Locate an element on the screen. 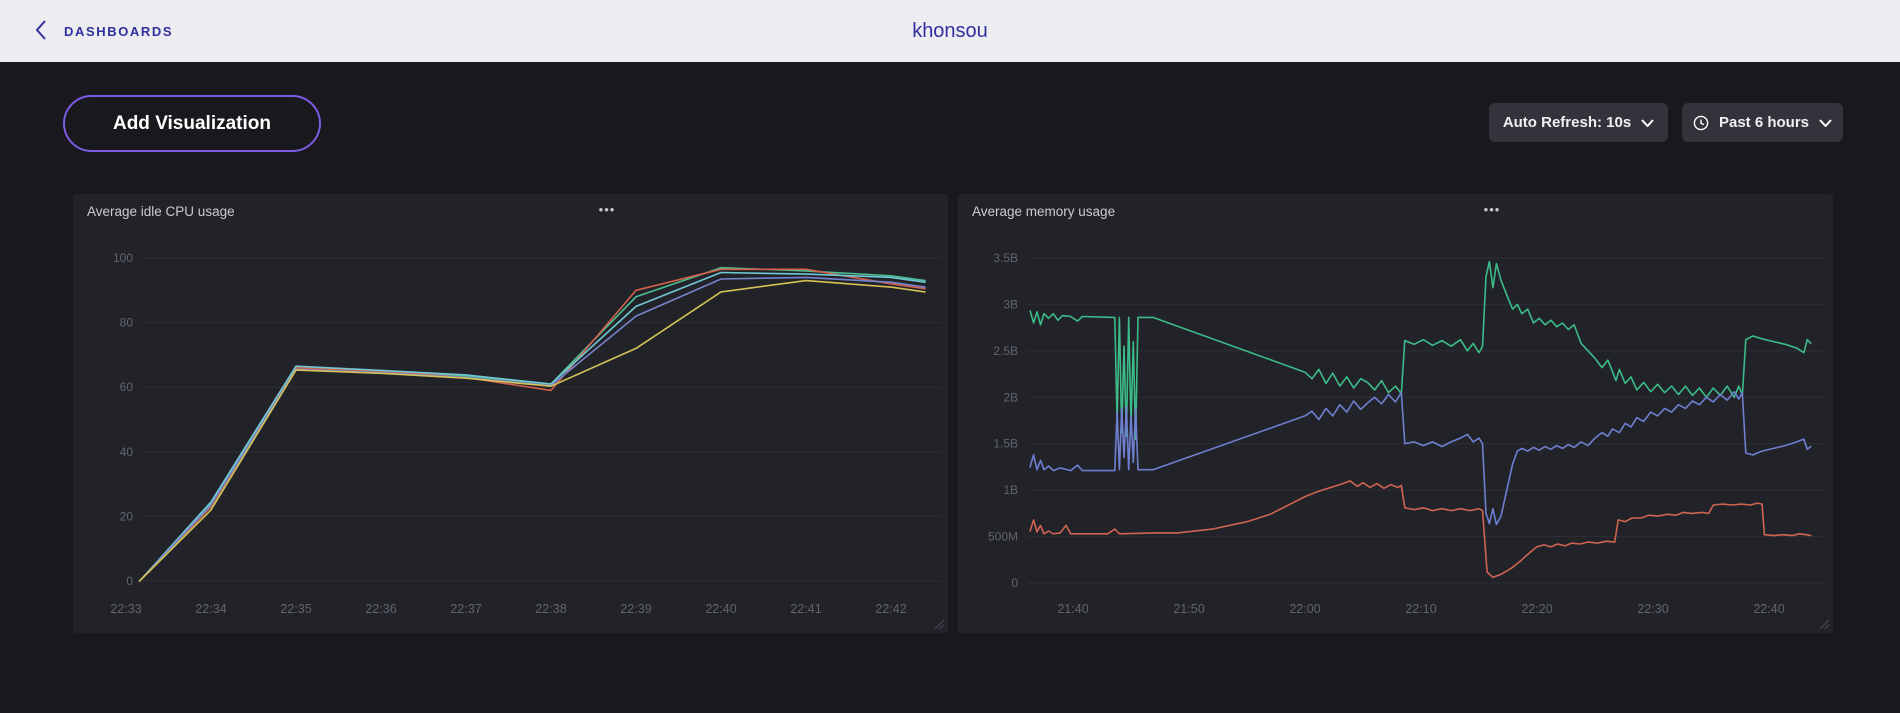 This screenshot has height=713, width=1900. x-axis-label: 22:37 is located at coordinates (465, 609).